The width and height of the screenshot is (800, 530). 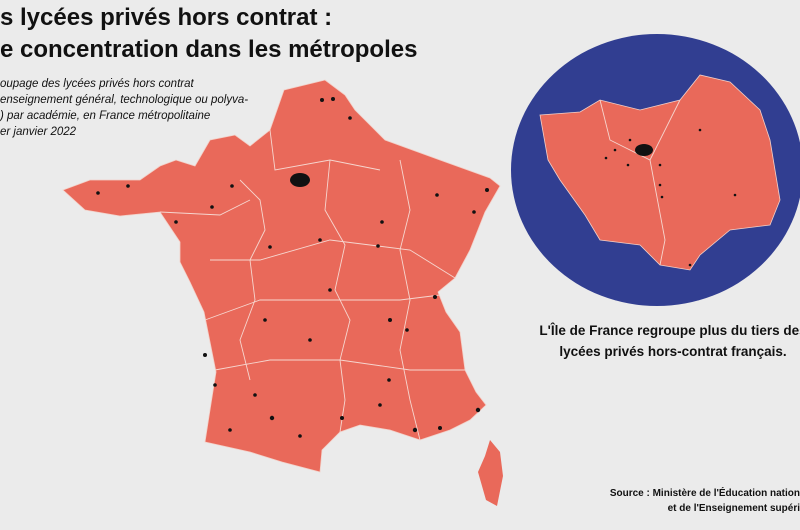 I want to click on source: et de l'Enseignement supéri, so click(x=733, y=508).